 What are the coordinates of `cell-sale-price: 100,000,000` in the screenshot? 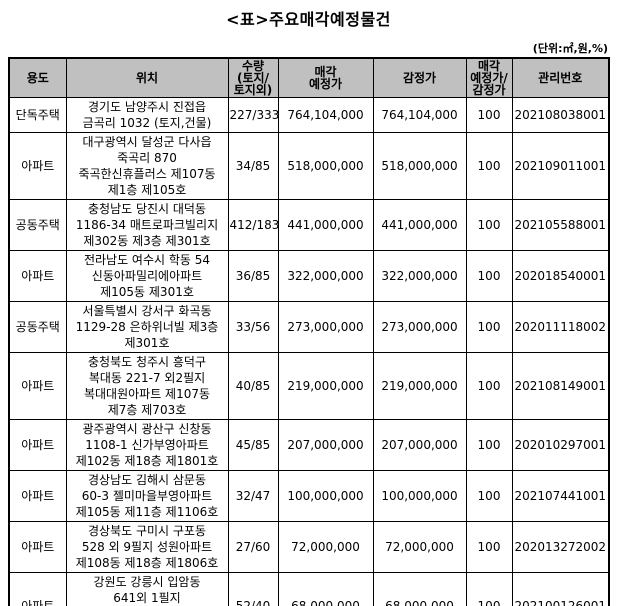 It's located at (325, 496).